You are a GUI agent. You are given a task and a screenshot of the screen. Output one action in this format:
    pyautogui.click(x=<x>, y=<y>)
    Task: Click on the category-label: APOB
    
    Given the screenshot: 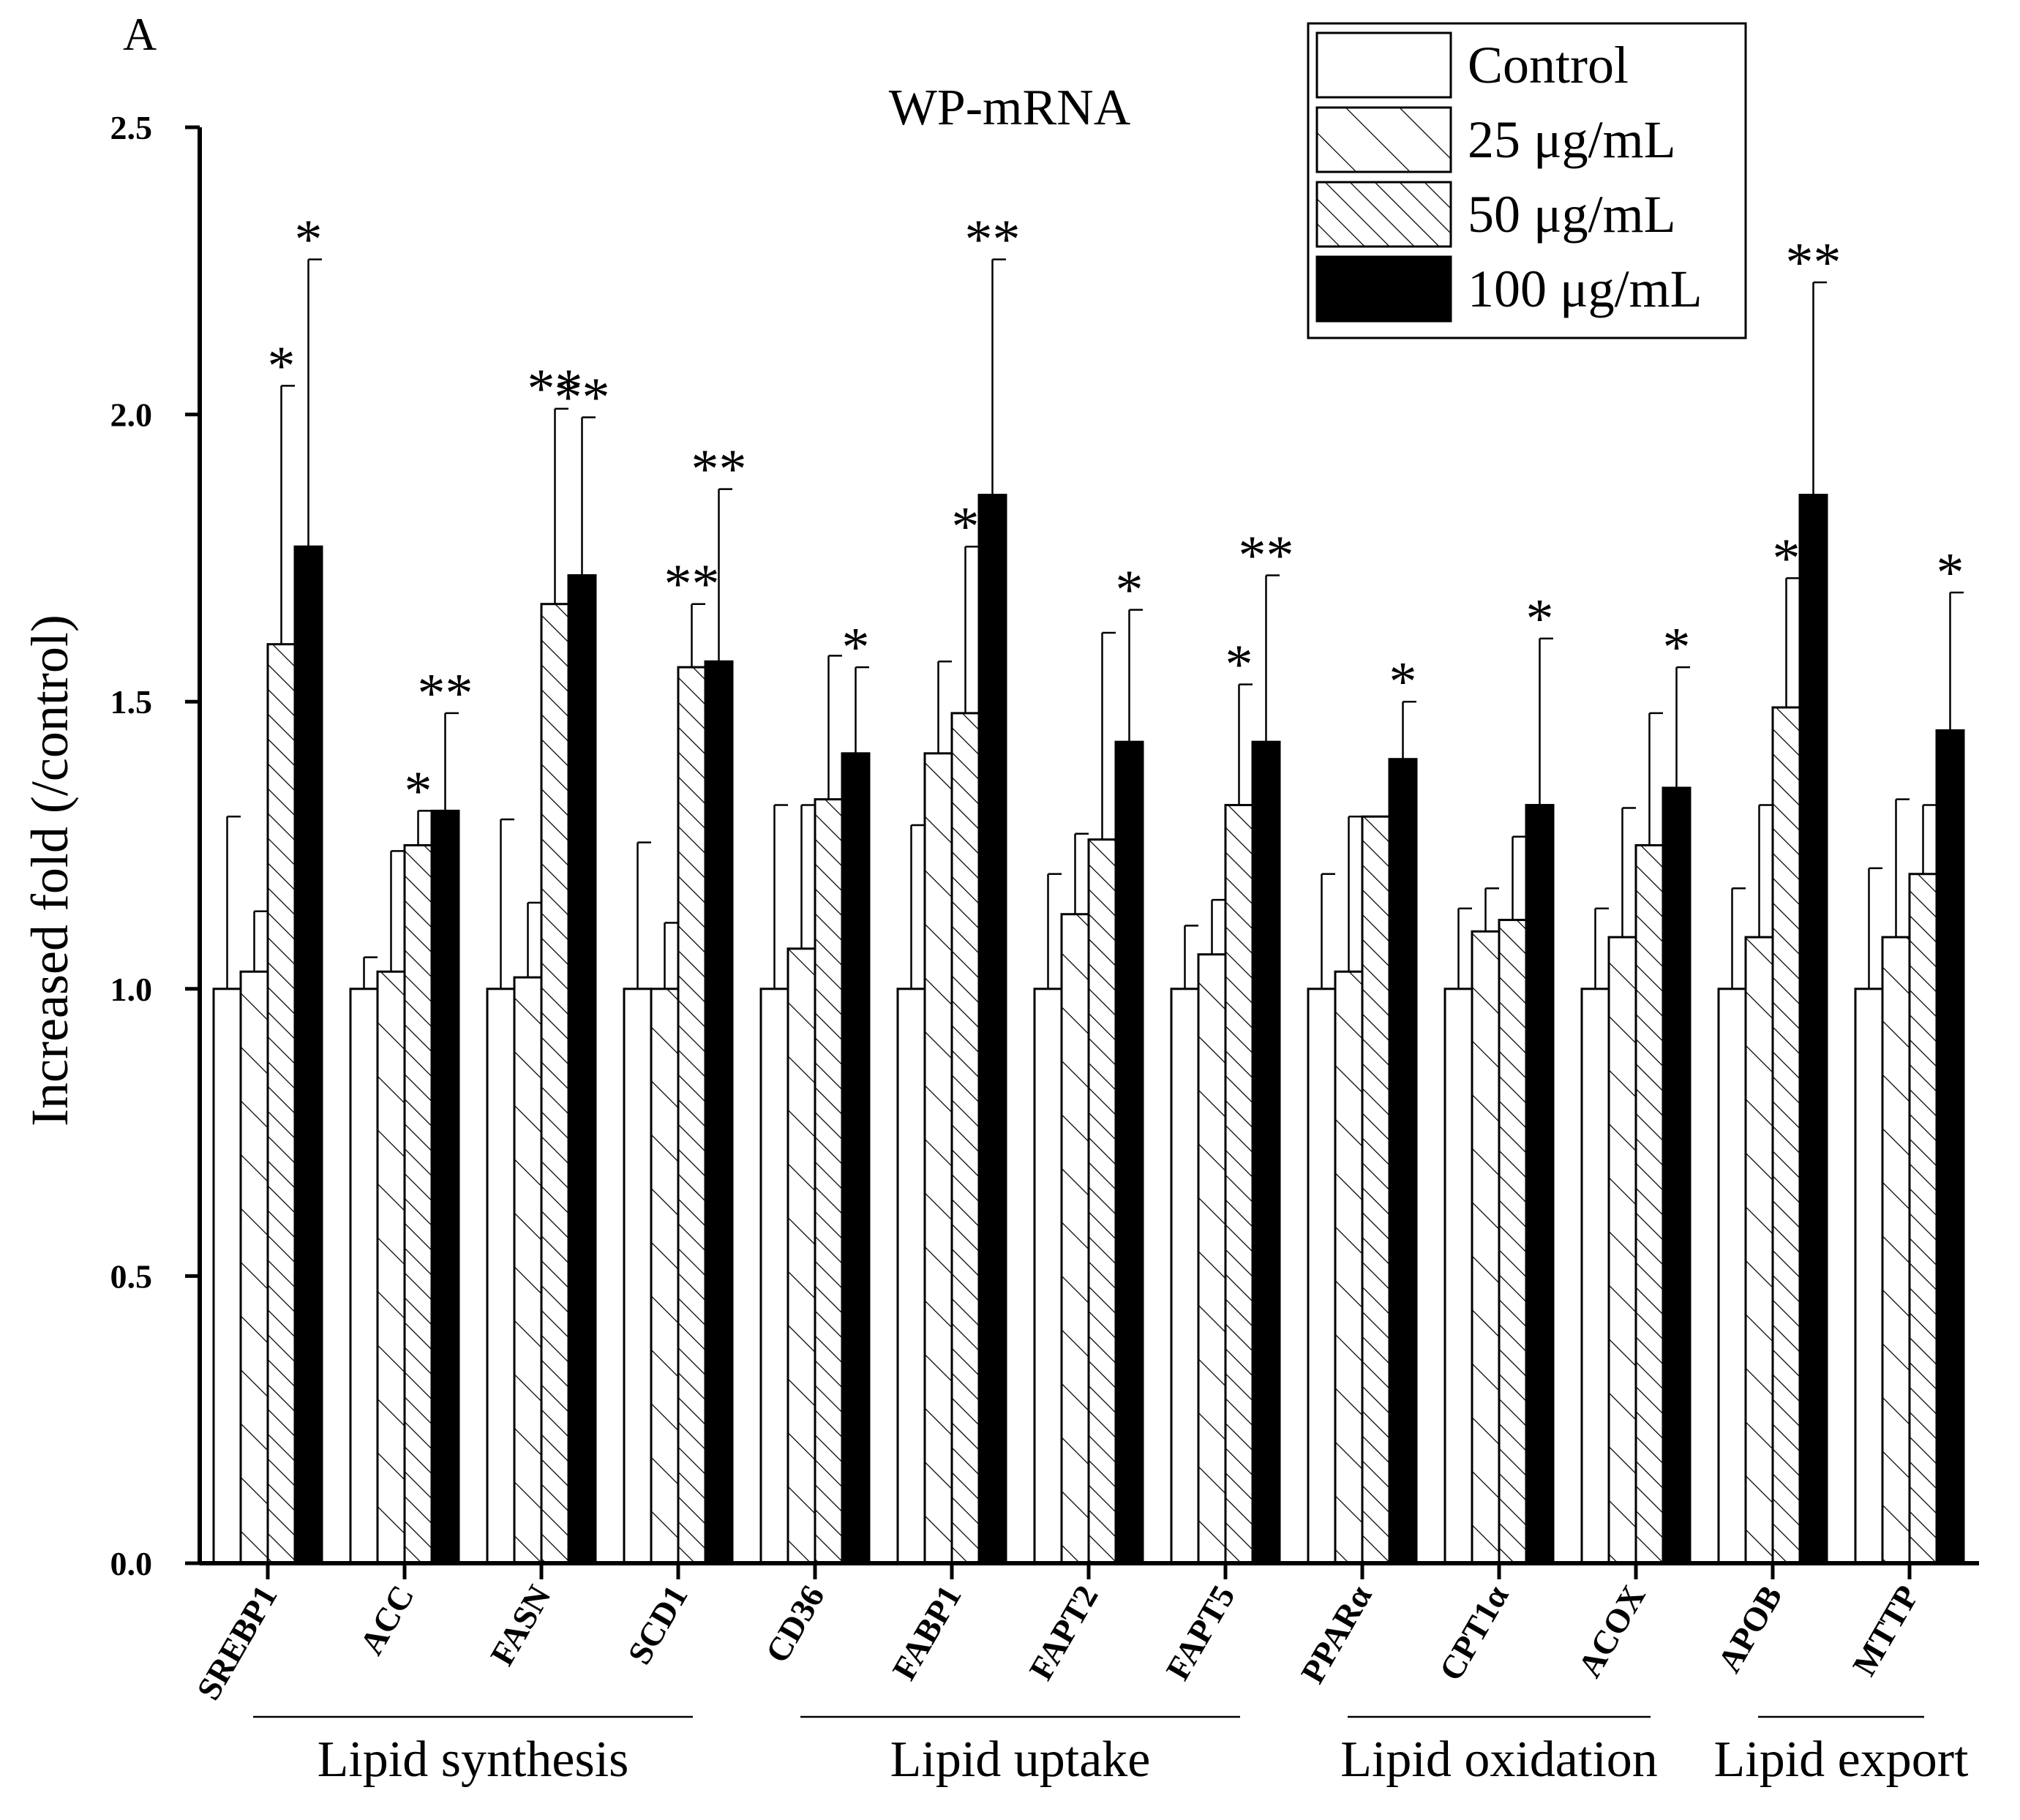 What is the action you would take?
    pyautogui.click(x=1750, y=1629)
    